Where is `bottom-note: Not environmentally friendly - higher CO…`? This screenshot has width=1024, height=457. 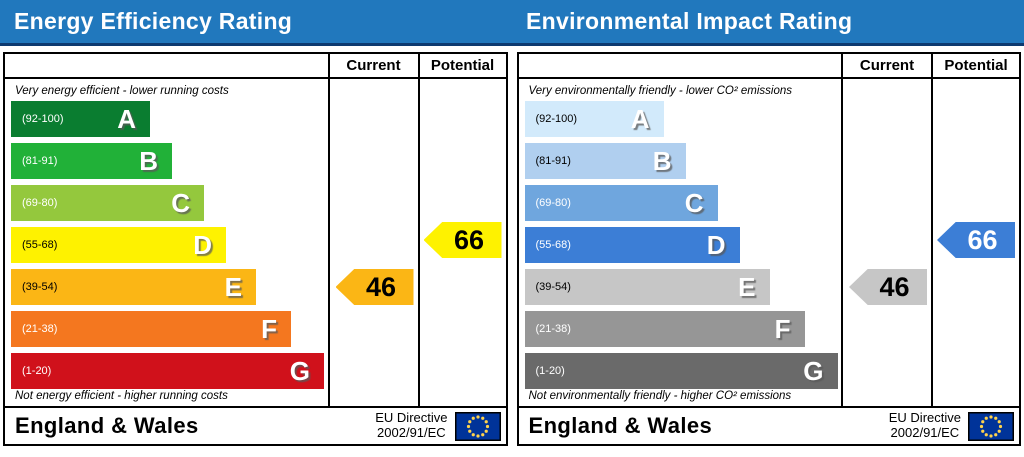 bottom-note: Not environmentally friendly - higher CO… is located at coordinates (660, 396).